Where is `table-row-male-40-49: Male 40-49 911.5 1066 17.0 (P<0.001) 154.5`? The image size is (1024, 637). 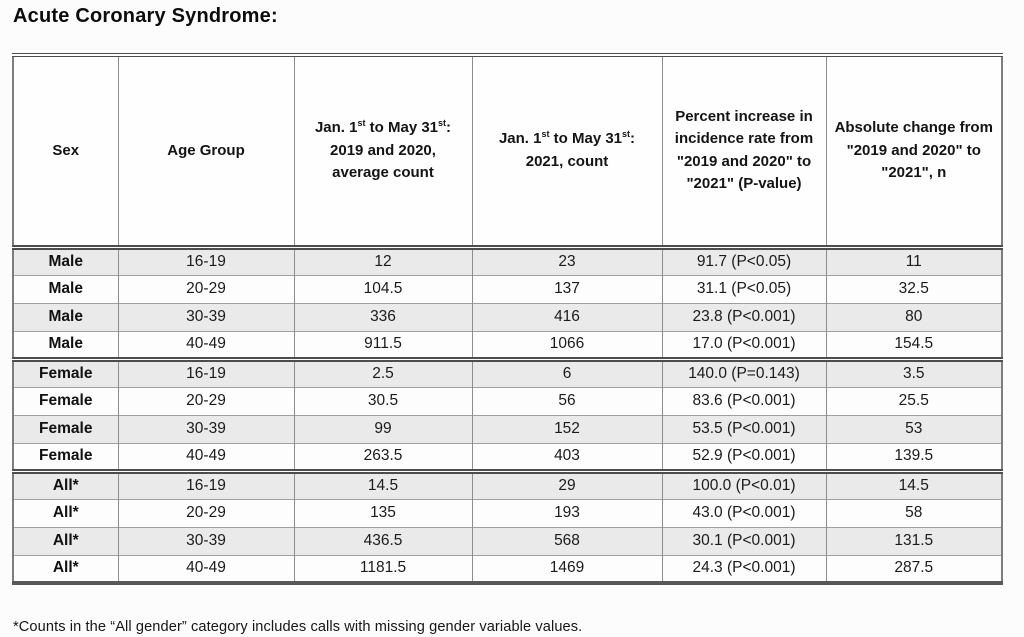
table-row-male-40-49: Male 40-49 911.5 1066 17.0 (P<0.001) 154.5 is located at coordinates (507, 344).